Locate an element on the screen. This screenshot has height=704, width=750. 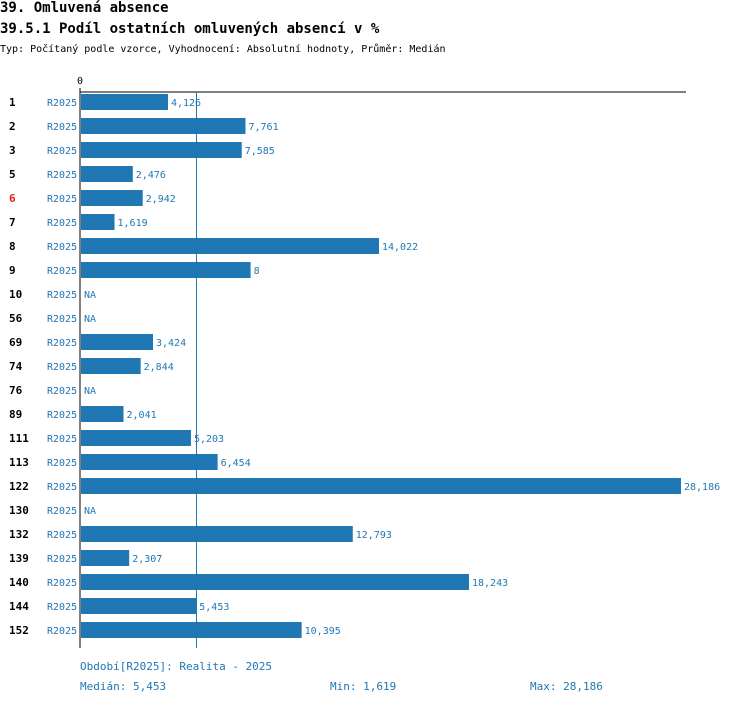
row-id-label: 130 is located at coordinates (19, 510).